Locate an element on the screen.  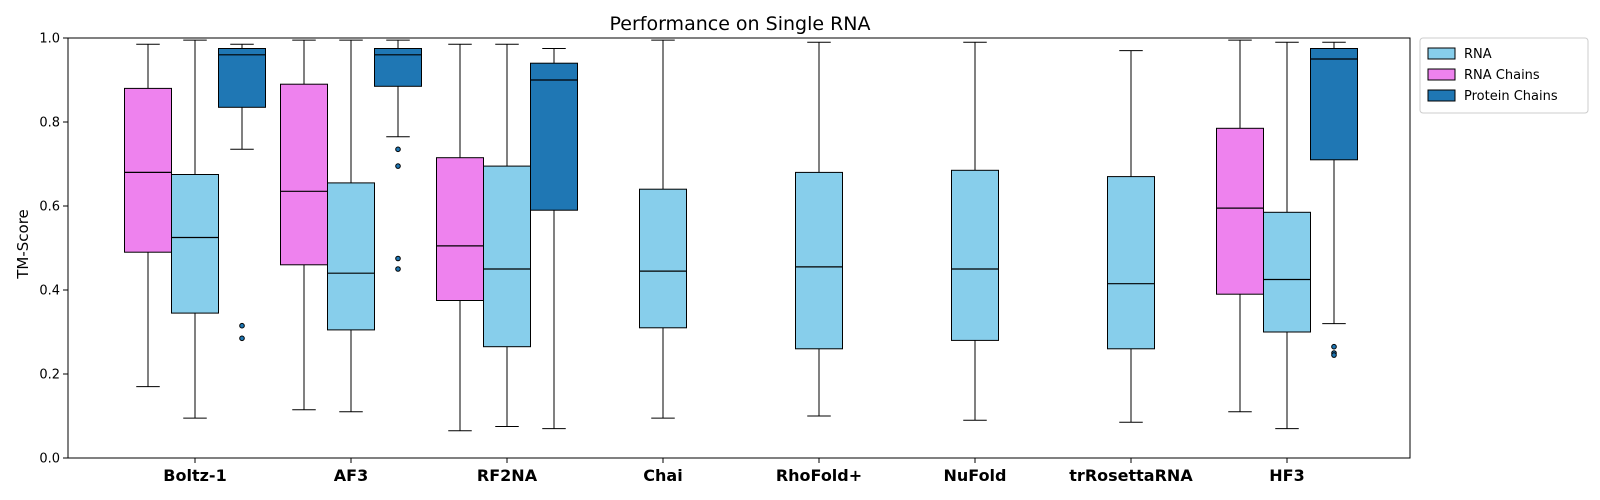
y-tick-label: 0.4 is located at coordinates (49, 291).